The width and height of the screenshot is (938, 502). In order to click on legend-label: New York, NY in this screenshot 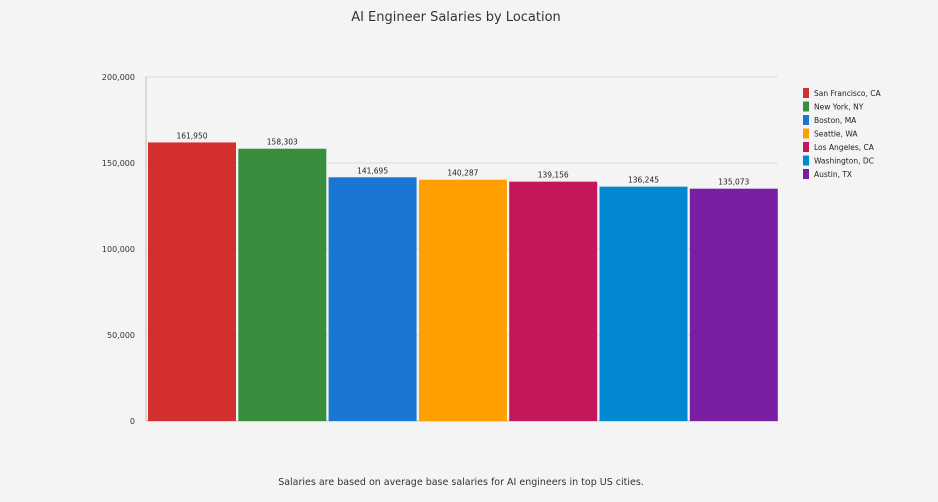, I will do `click(839, 107)`.